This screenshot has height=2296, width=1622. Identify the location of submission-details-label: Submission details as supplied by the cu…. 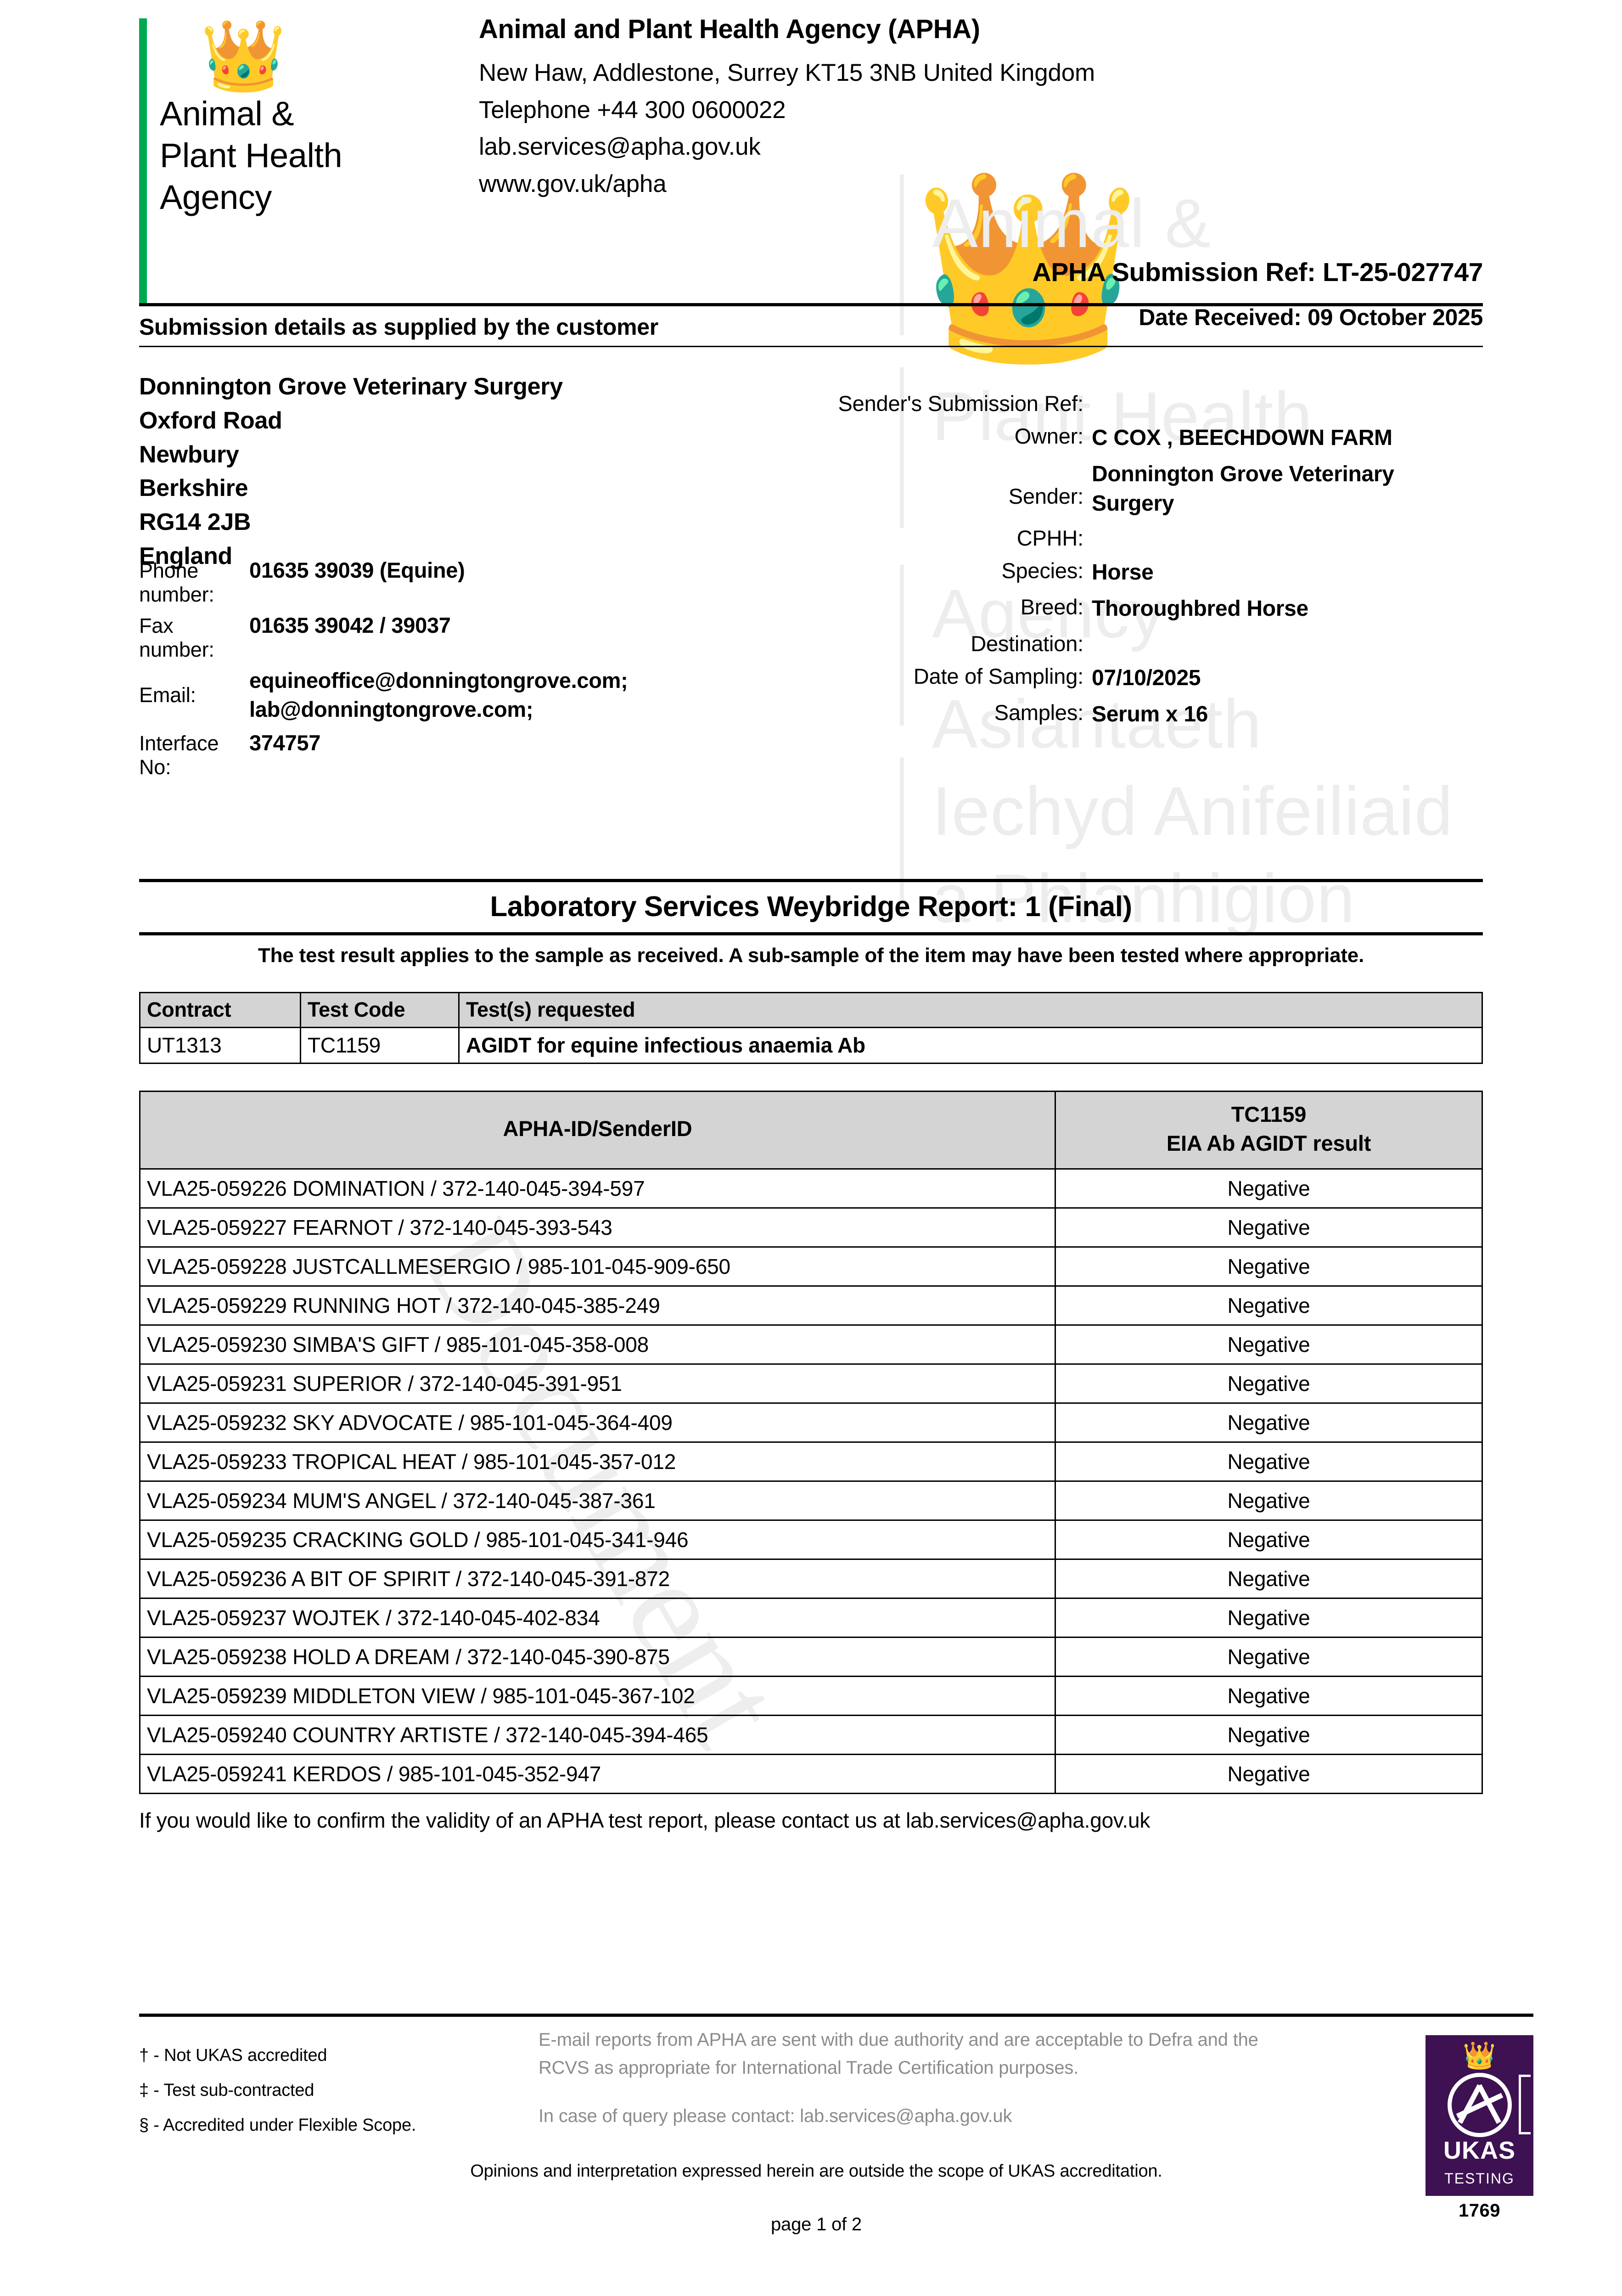
(398, 327).